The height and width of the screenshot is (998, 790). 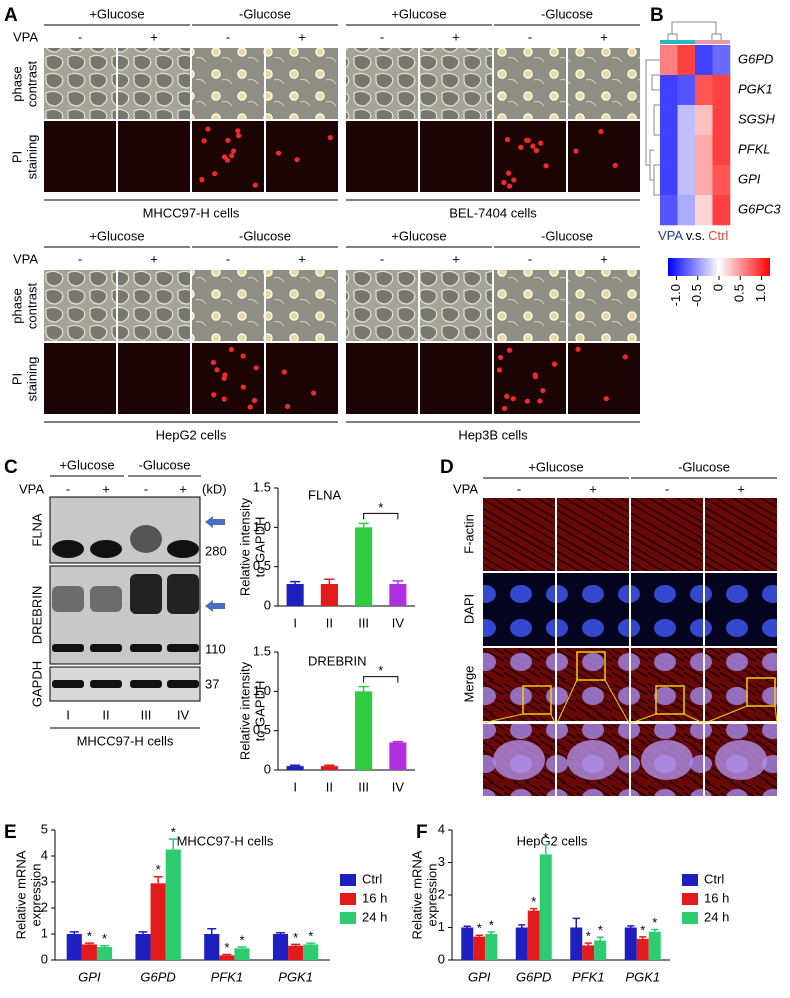 I want to click on colorbar-tick-label: 1.0, so click(x=760, y=293).